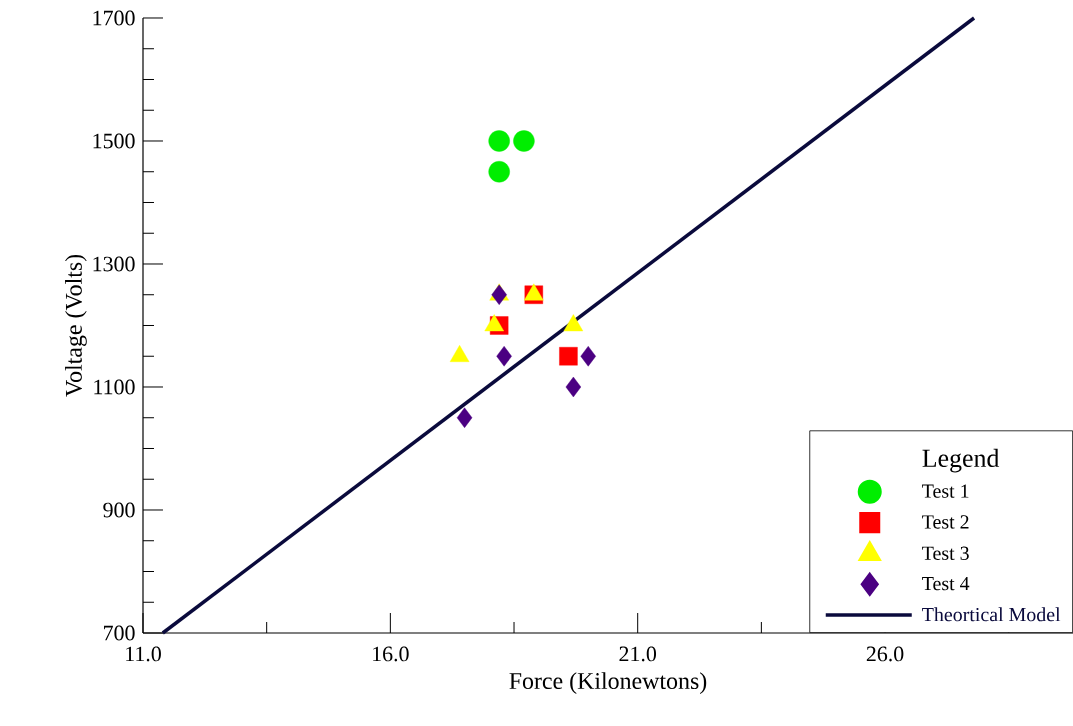  What do you see at coordinates (945, 522) in the screenshot?
I see `legend-label: Test 2` at bounding box center [945, 522].